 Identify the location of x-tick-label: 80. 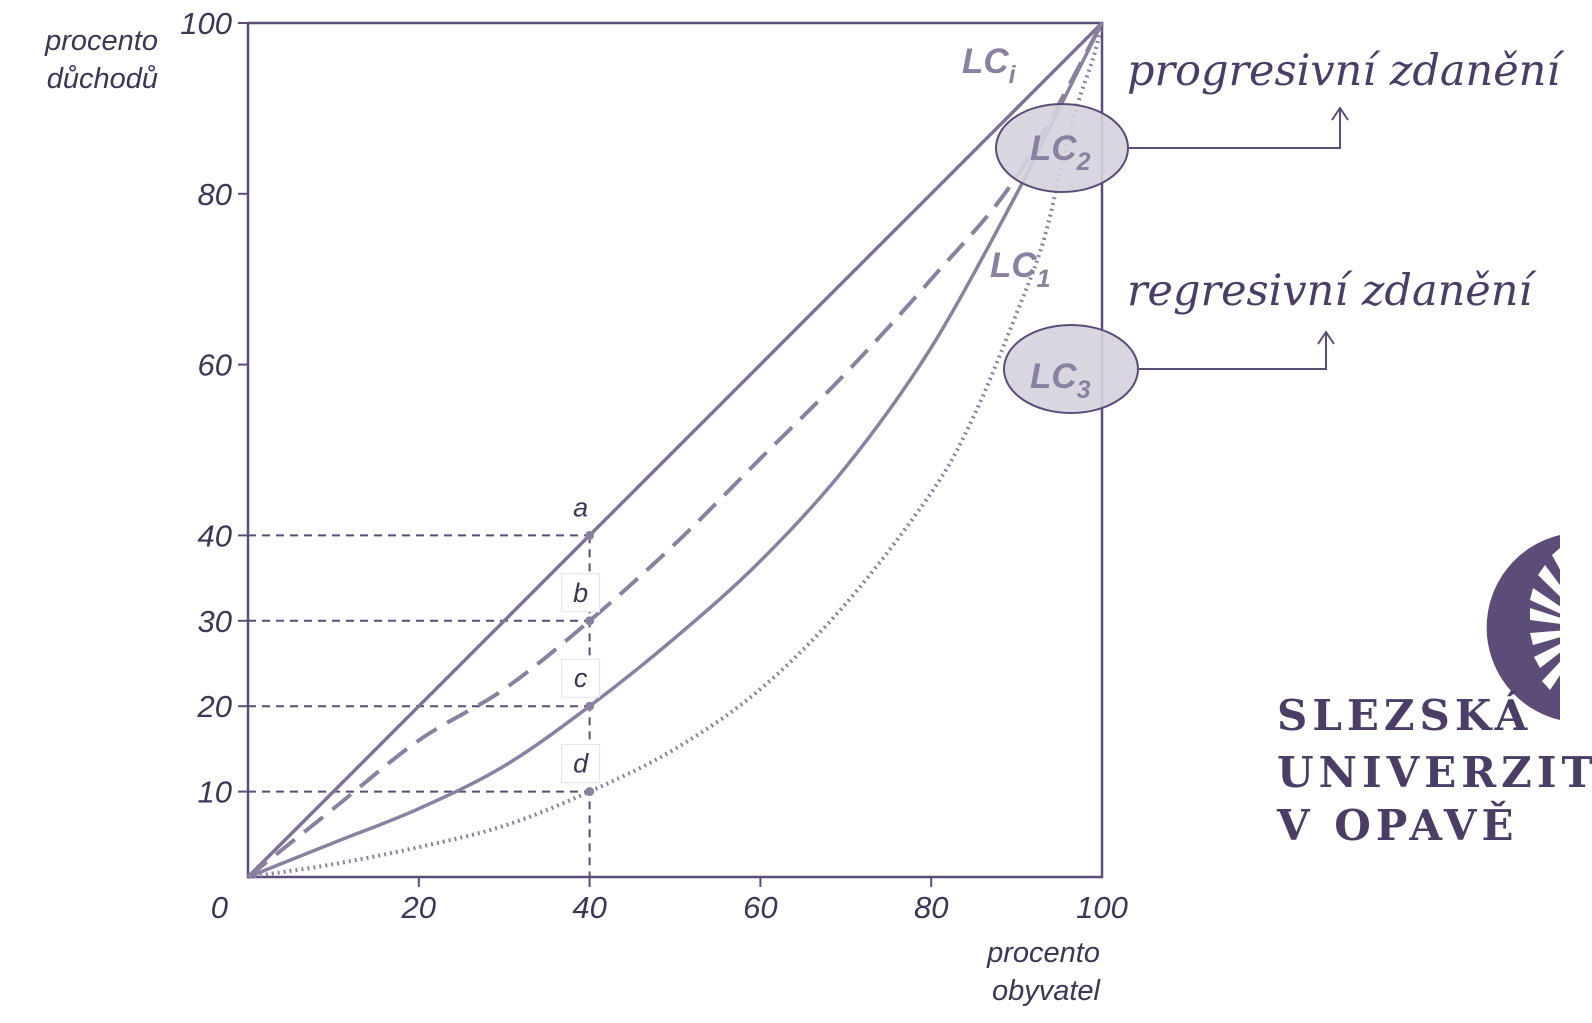
(931, 907).